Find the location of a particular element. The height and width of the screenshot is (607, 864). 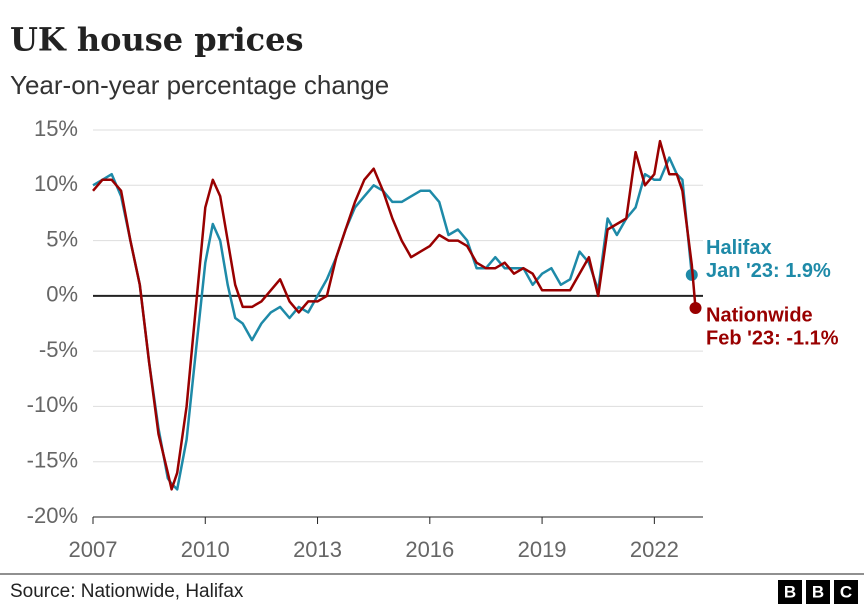

x-tick-label: 2019 is located at coordinates (542, 549).